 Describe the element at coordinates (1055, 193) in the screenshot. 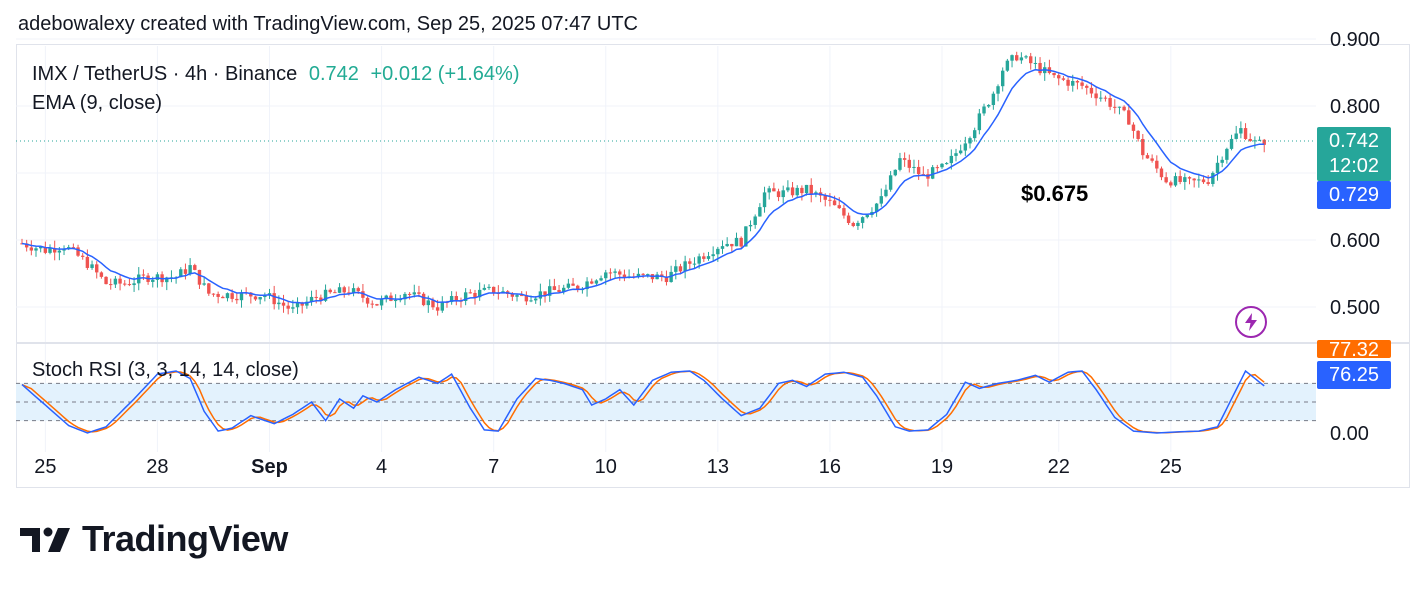

I see `price-annotation: $0.675` at that location.